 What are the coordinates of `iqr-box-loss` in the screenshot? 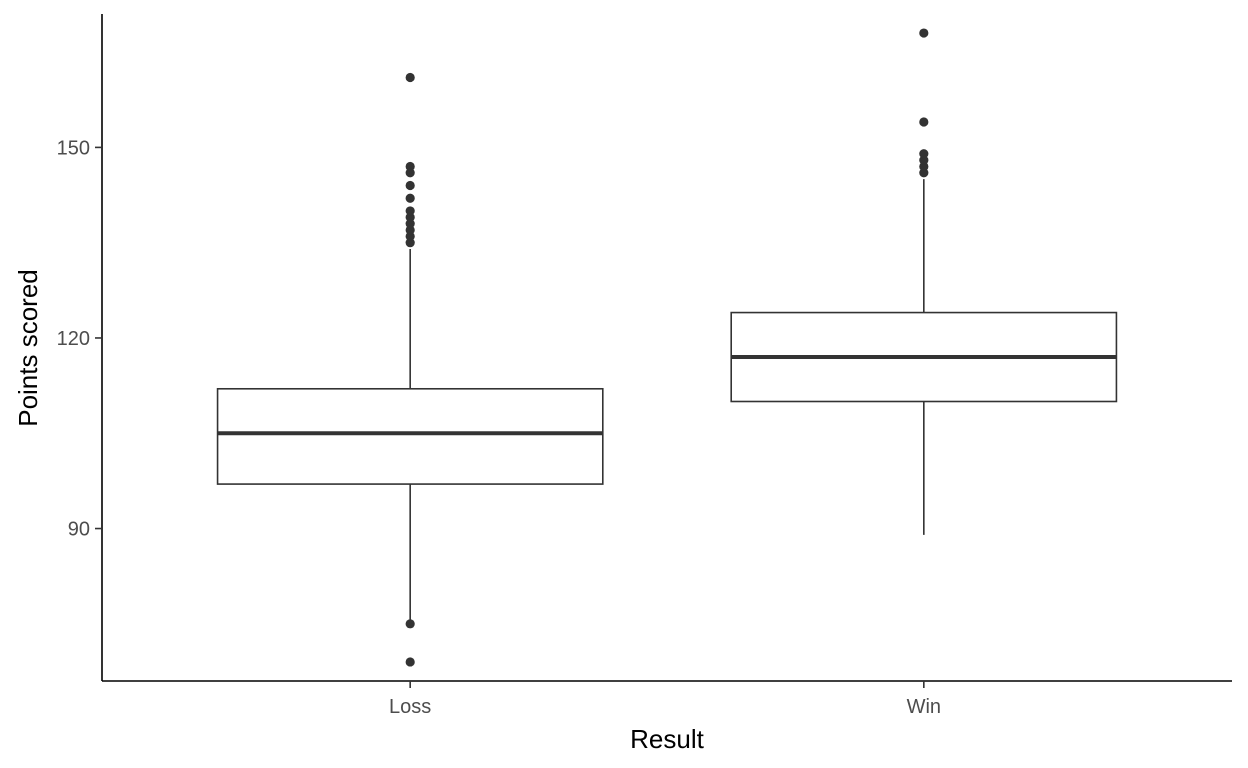 It's located at (410, 436).